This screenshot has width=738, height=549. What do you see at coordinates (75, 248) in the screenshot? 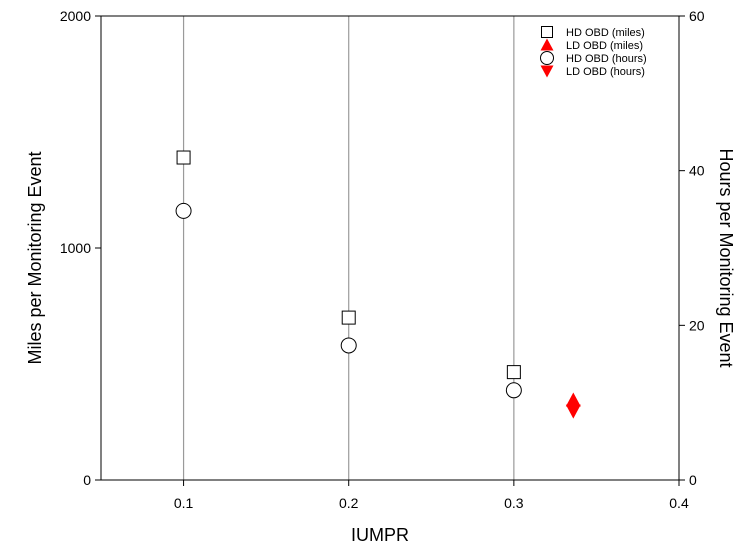
I see `y-left-tick-label: 1000` at bounding box center [75, 248].